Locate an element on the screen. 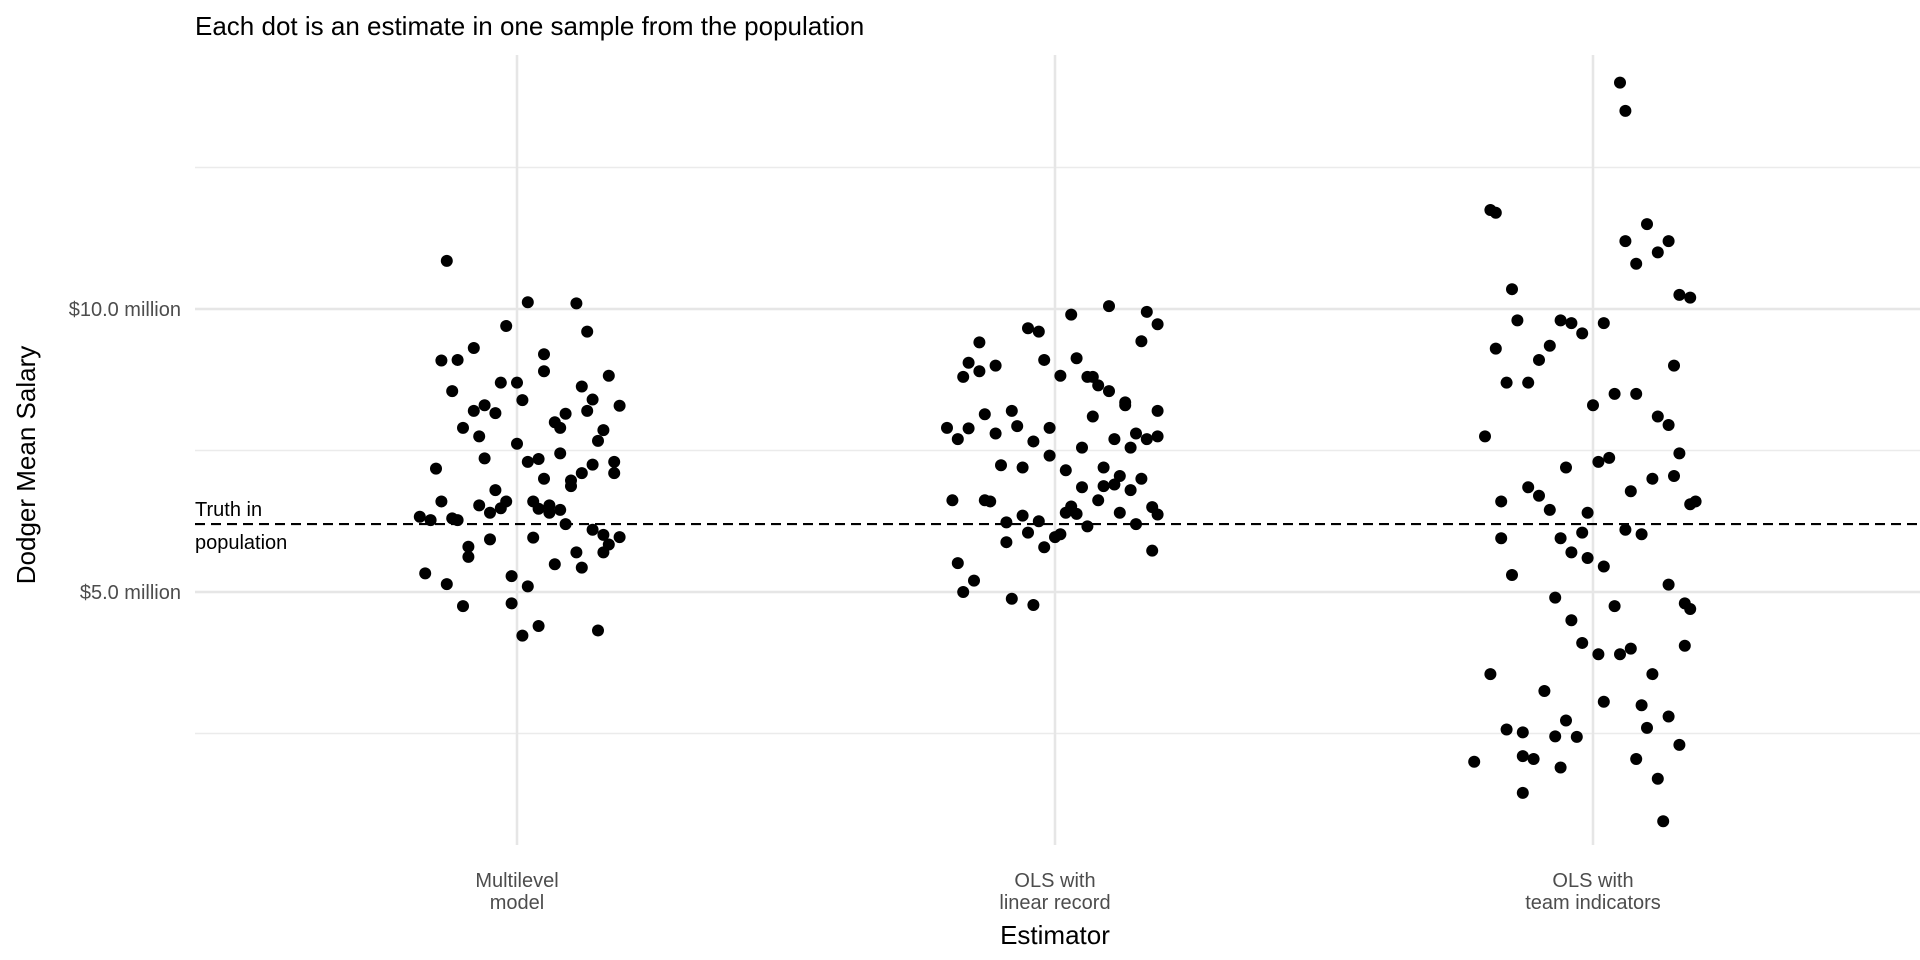 The image size is (1920, 960). y-axis-title: Dodger Mean Salary is located at coordinates (26, 465).